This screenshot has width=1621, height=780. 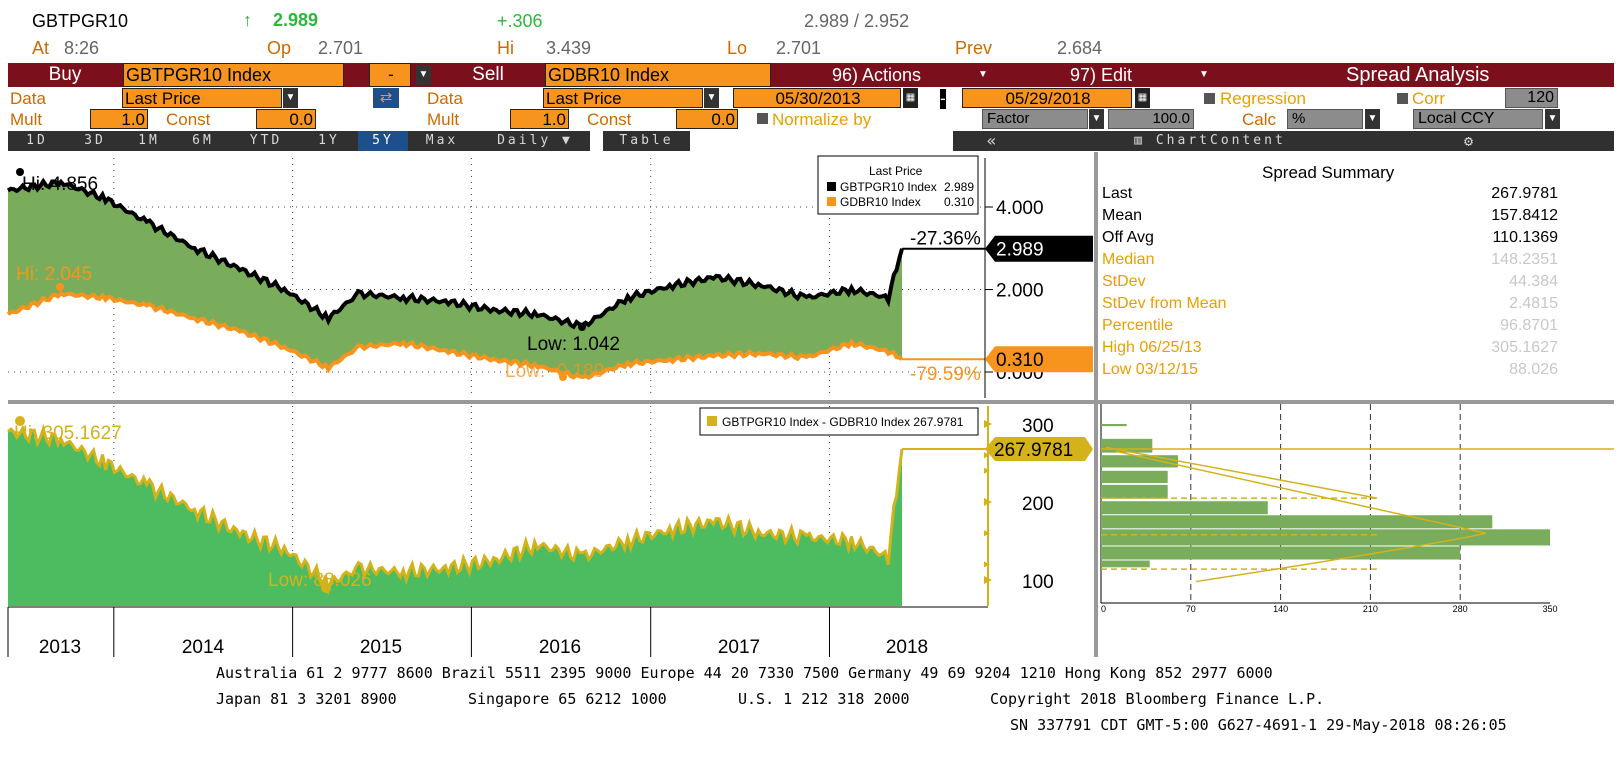 What do you see at coordinates (520, 21) in the screenshot?
I see `net-change: +.306` at bounding box center [520, 21].